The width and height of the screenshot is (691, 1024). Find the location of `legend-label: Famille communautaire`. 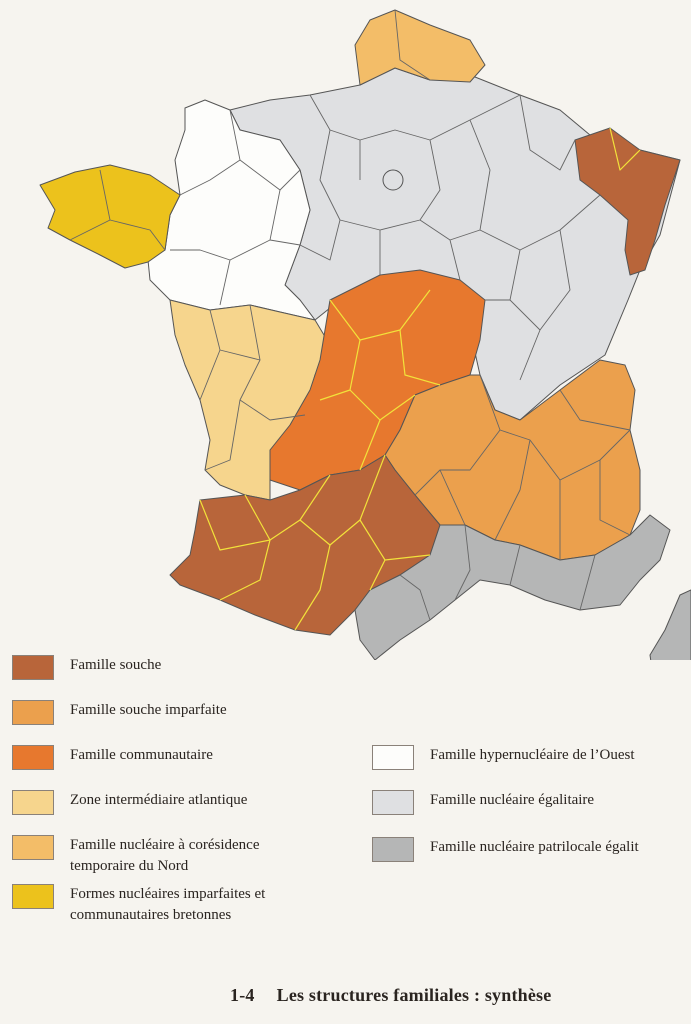

legend-label: Famille communautaire is located at coordinates (141, 755).